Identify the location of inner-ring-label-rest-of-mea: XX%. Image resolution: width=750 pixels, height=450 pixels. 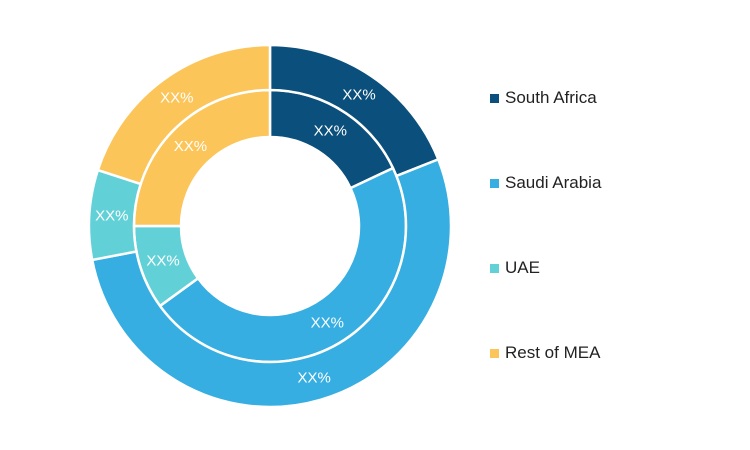
(190, 146).